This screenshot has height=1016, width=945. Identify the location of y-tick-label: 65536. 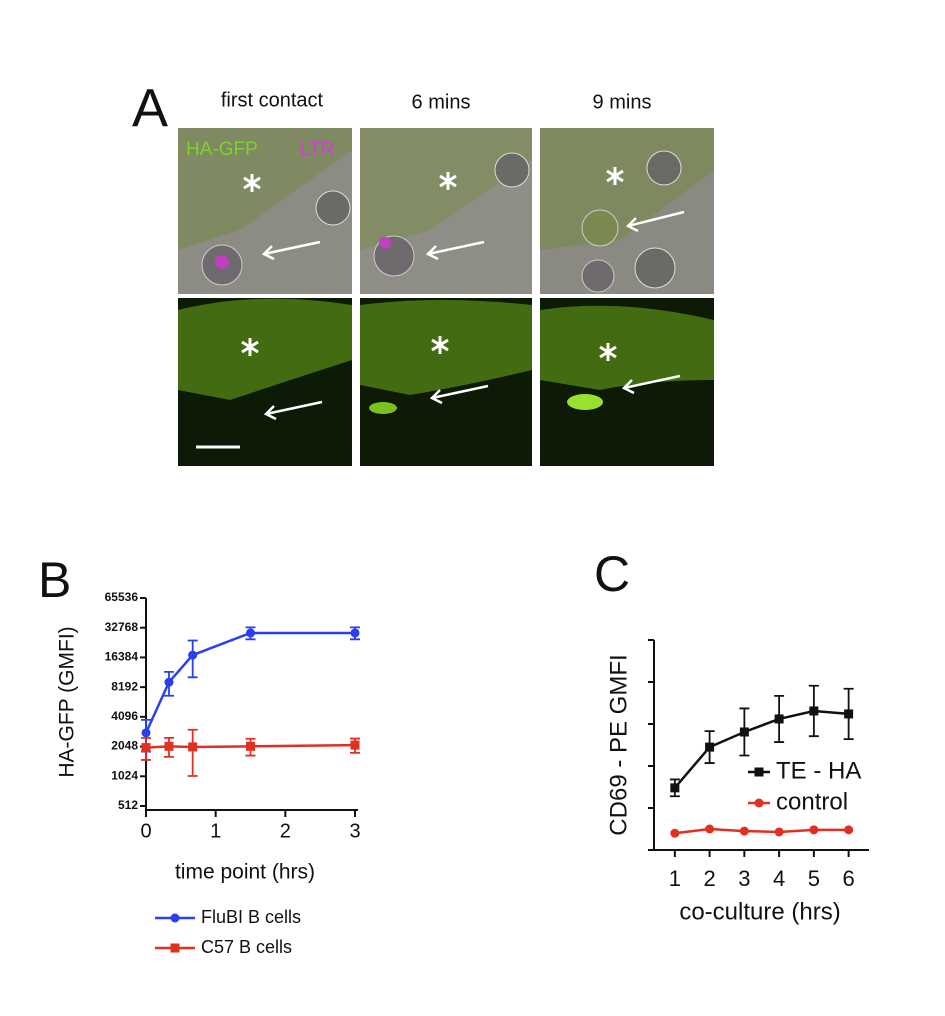
(122, 597).